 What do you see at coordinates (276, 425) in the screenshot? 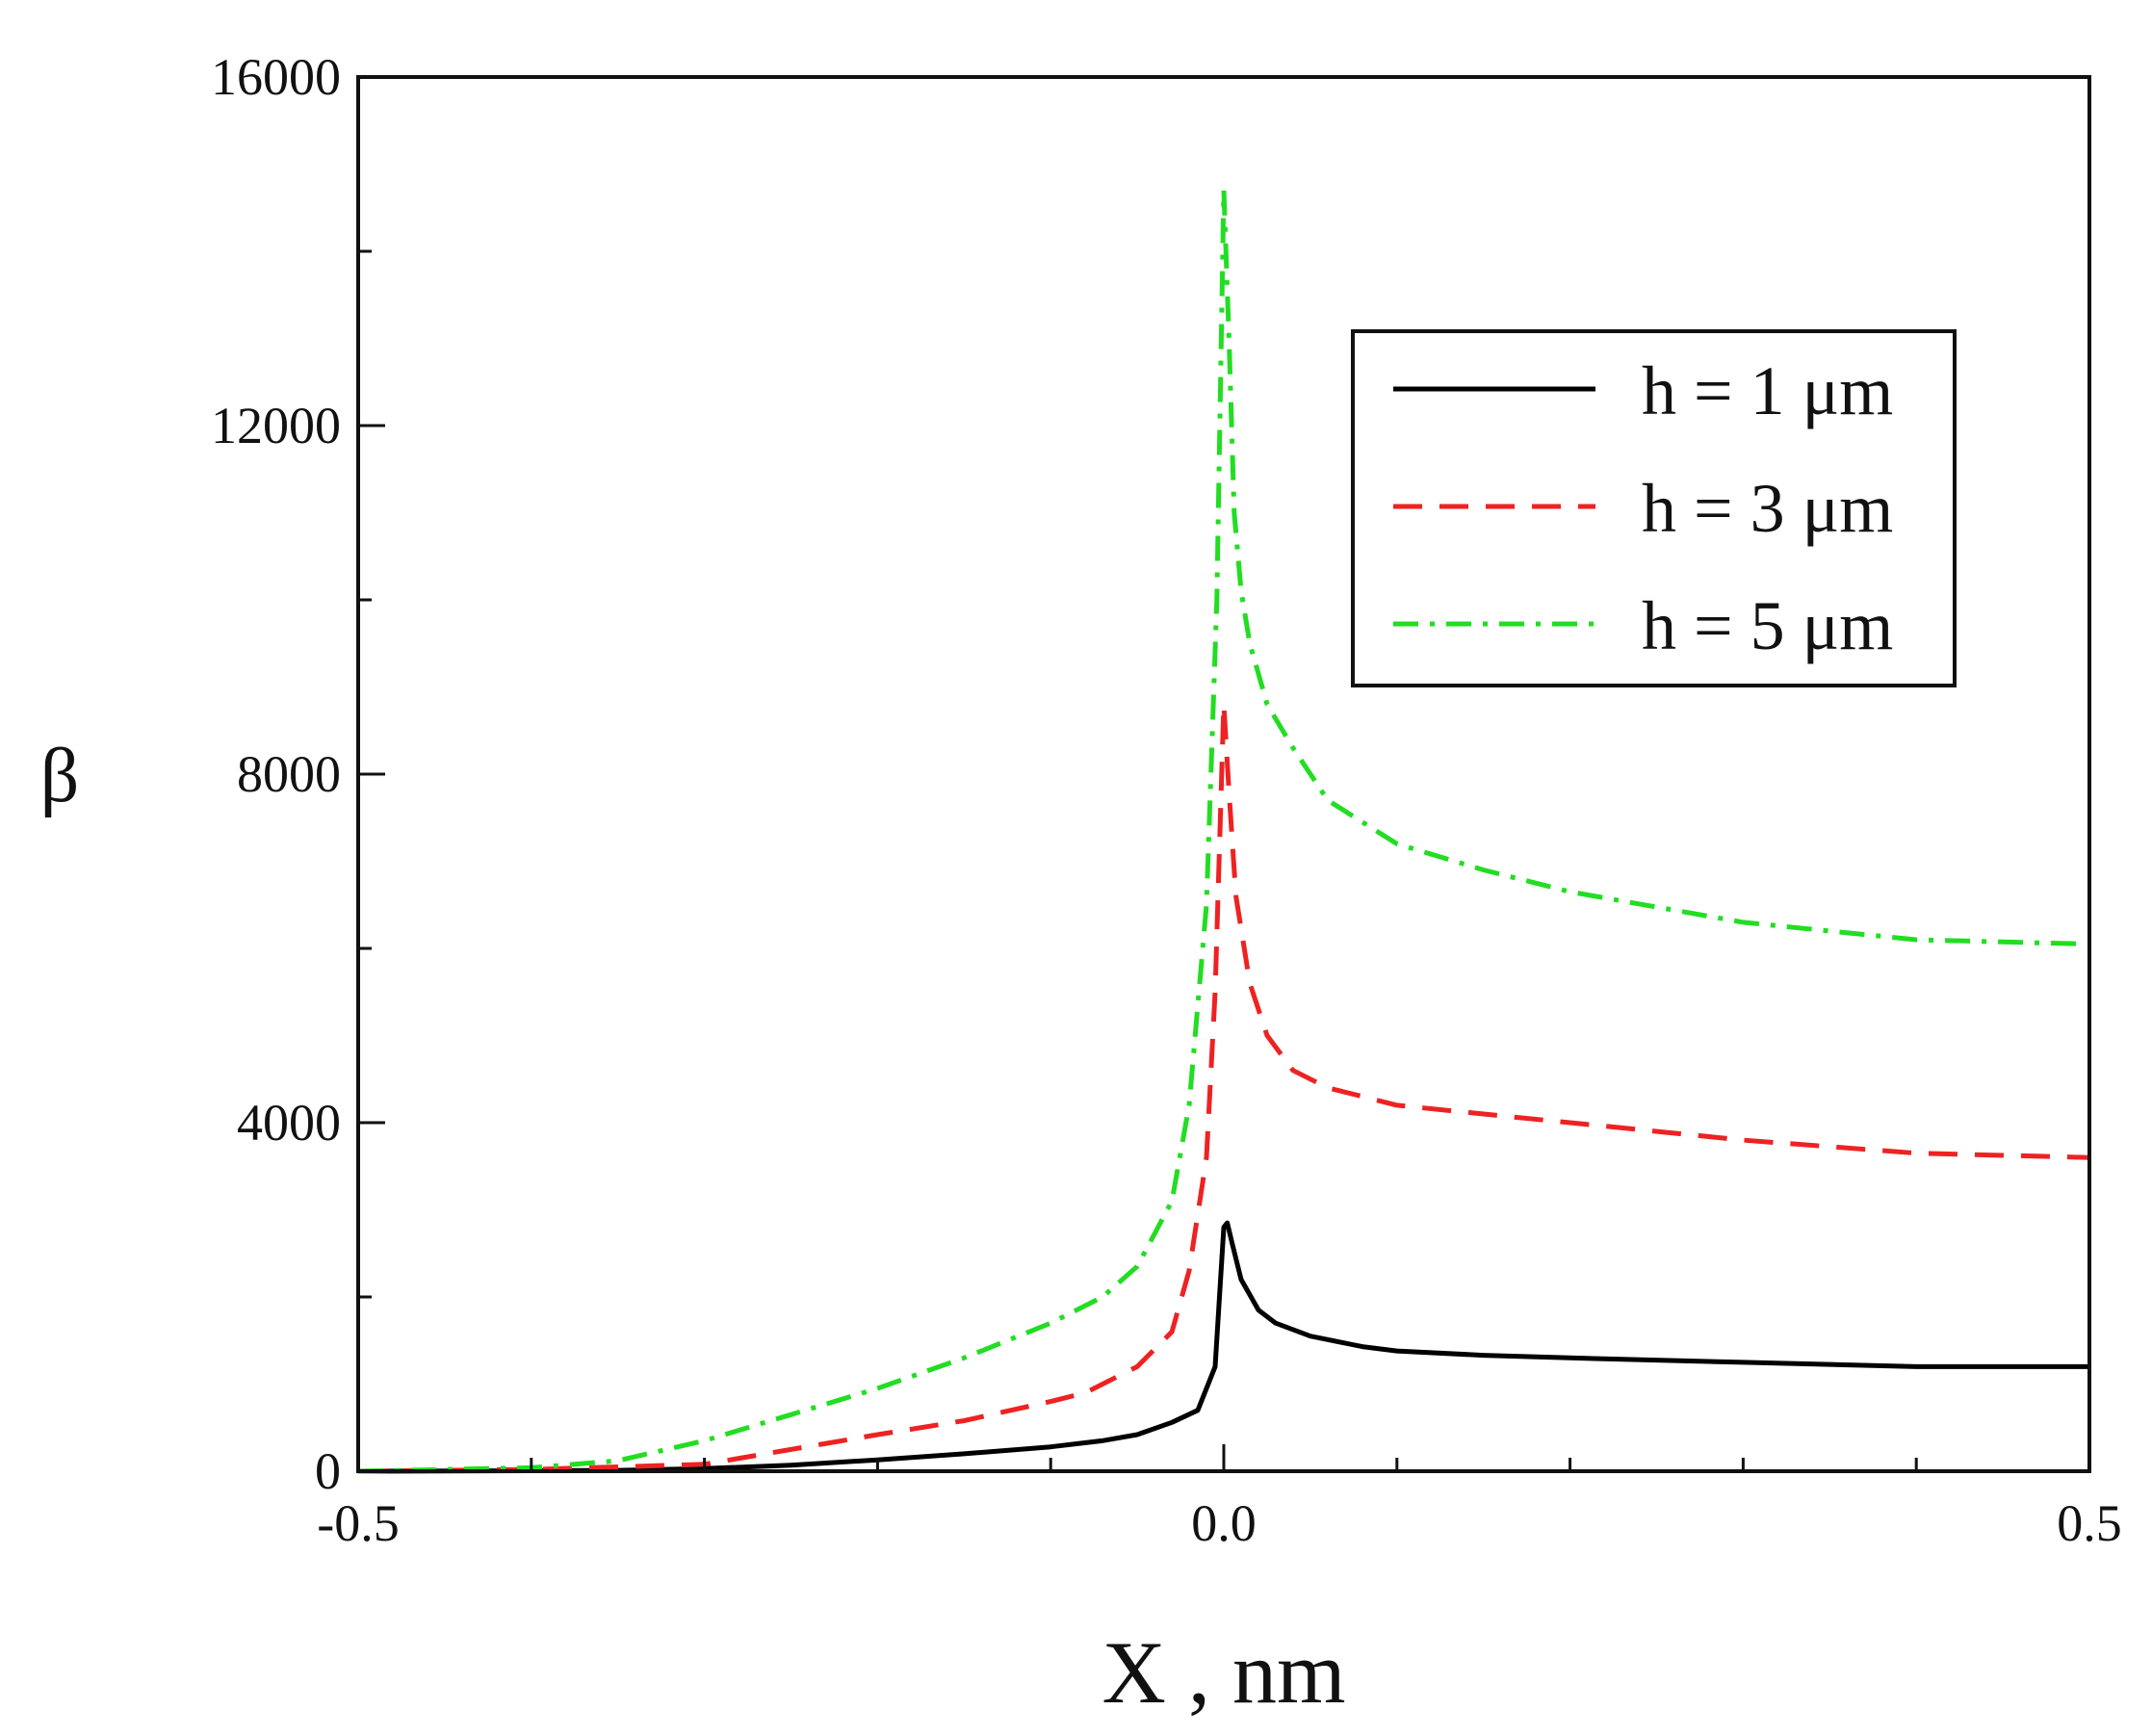
I see `y-tick-label: 12000` at bounding box center [276, 425].